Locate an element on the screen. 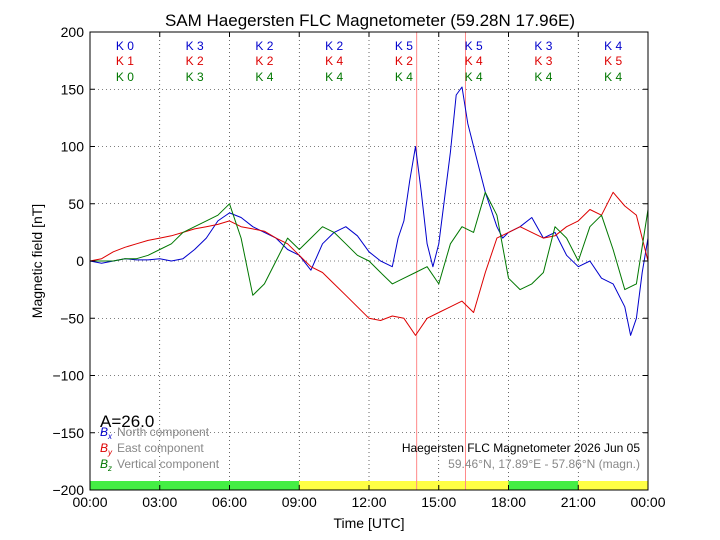  y-tick-label: −150 is located at coordinates (68, 433).